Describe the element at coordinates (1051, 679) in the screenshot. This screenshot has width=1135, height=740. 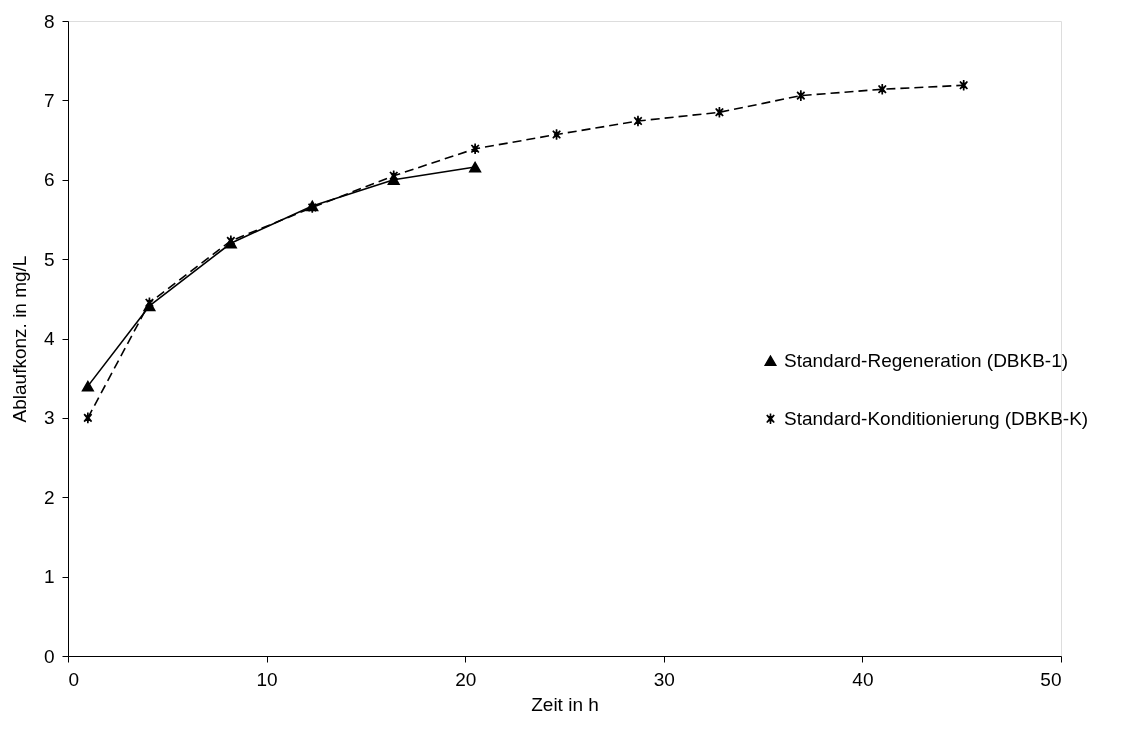
I see `x-tick-label: 50` at that location.